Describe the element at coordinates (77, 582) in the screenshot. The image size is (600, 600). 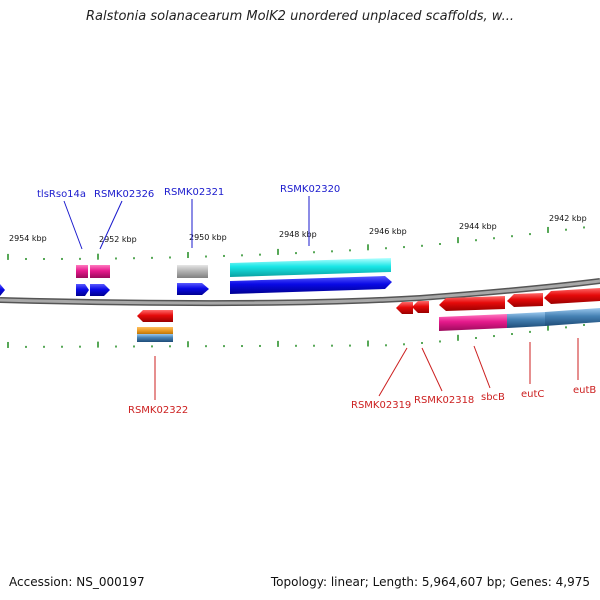
I see `accession-text: Accession: NS_000197` at that location.